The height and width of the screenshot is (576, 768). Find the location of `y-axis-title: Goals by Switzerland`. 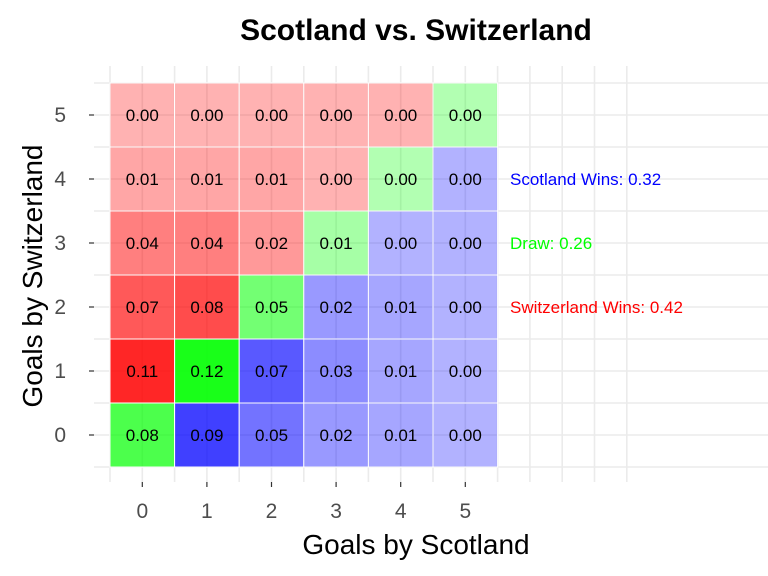

y-axis-title: Goals by Switzerland is located at coordinates (32, 275).